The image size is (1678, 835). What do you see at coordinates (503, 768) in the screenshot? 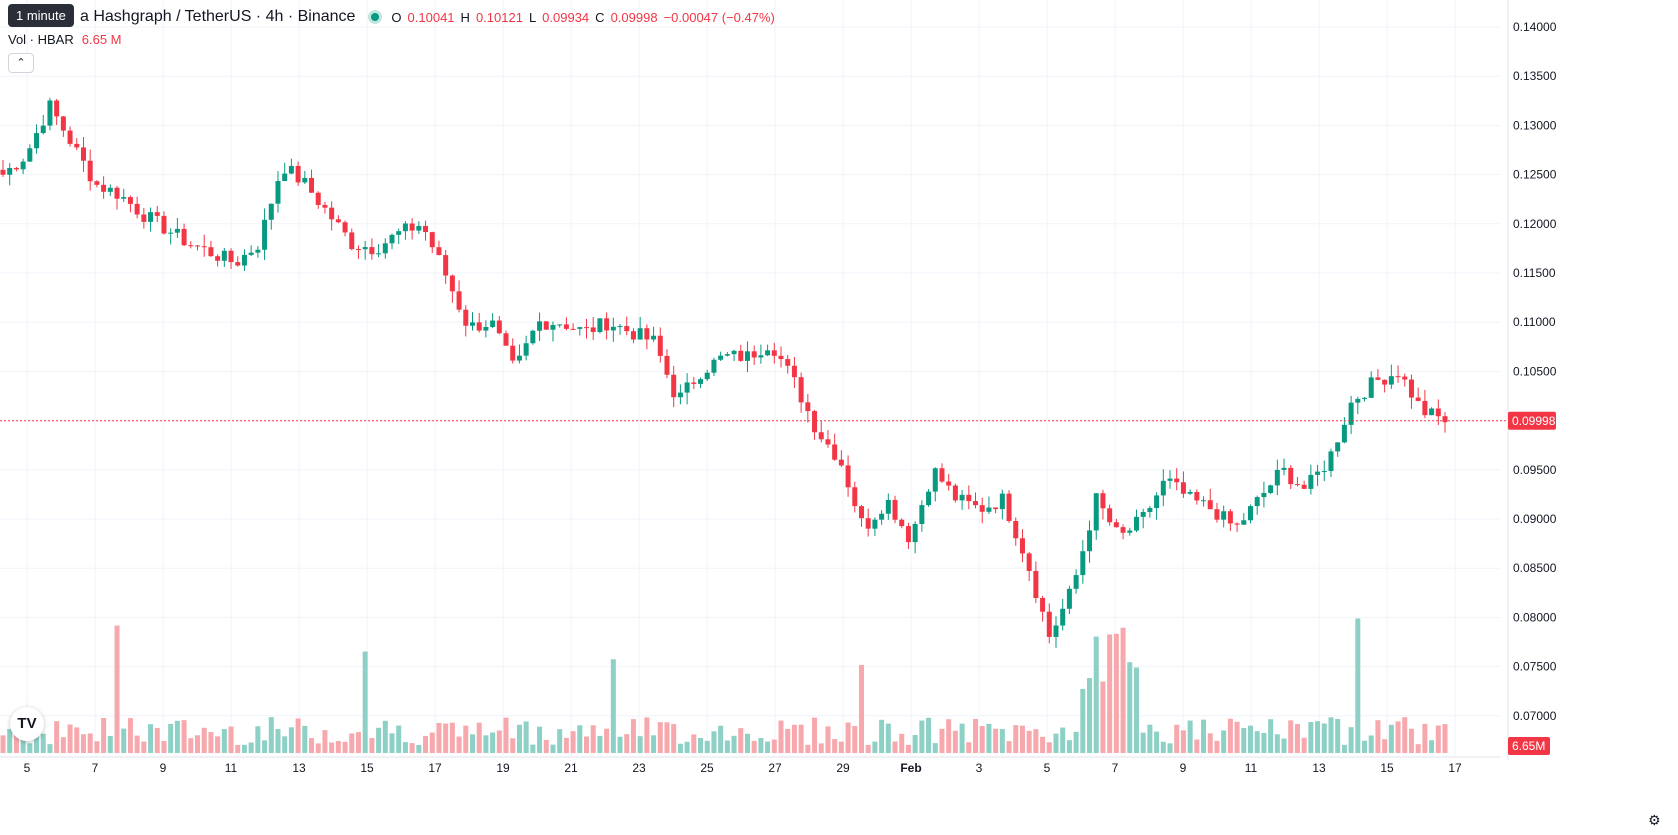
I see `x-tick-label: 19` at bounding box center [503, 768].